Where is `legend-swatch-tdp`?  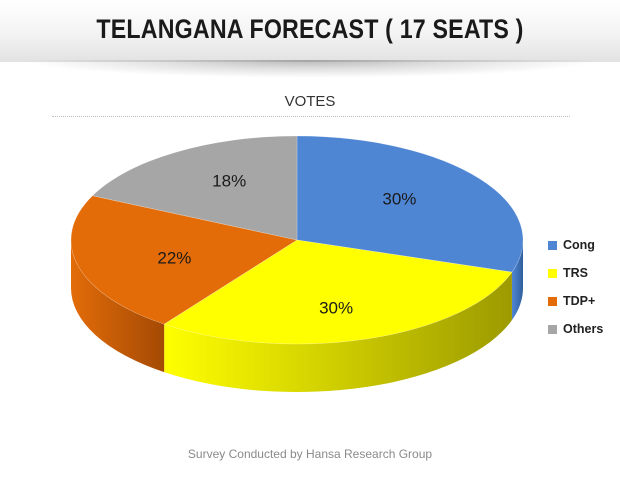
legend-swatch-tdp is located at coordinates (552, 301).